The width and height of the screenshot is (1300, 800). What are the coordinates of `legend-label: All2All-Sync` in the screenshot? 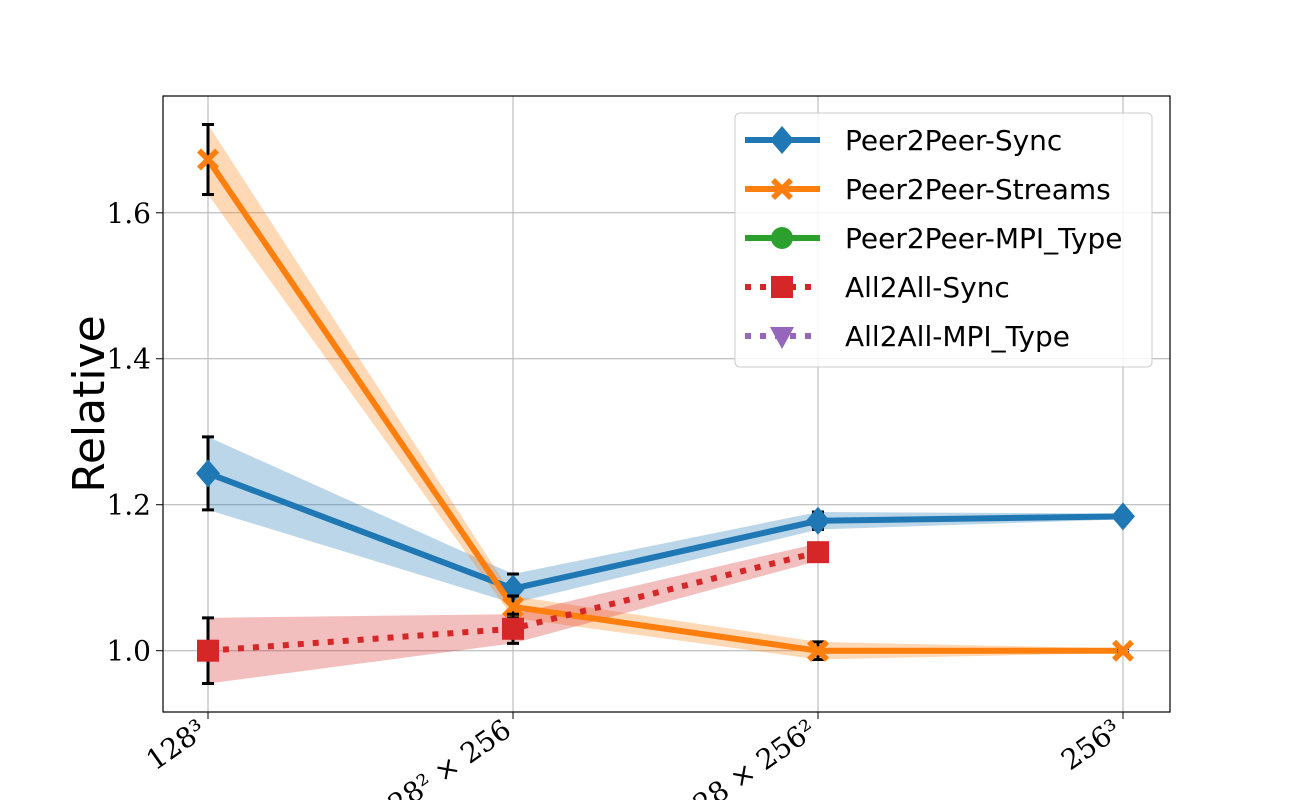 It's located at (927, 287).